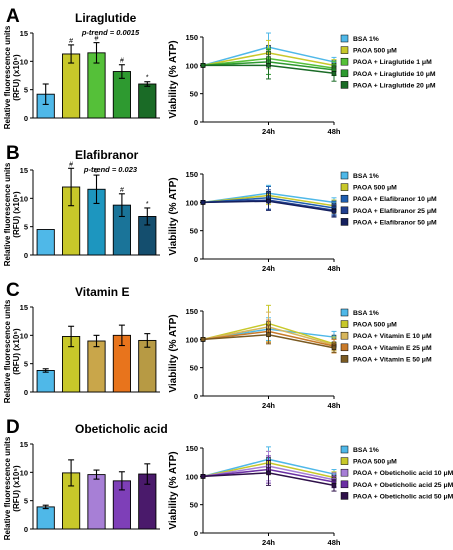 This screenshot has height=550, width=453. What do you see at coordinates (121, 429) in the screenshot?
I see `panel-title: Obeticholic acid` at bounding box center [121, 429].